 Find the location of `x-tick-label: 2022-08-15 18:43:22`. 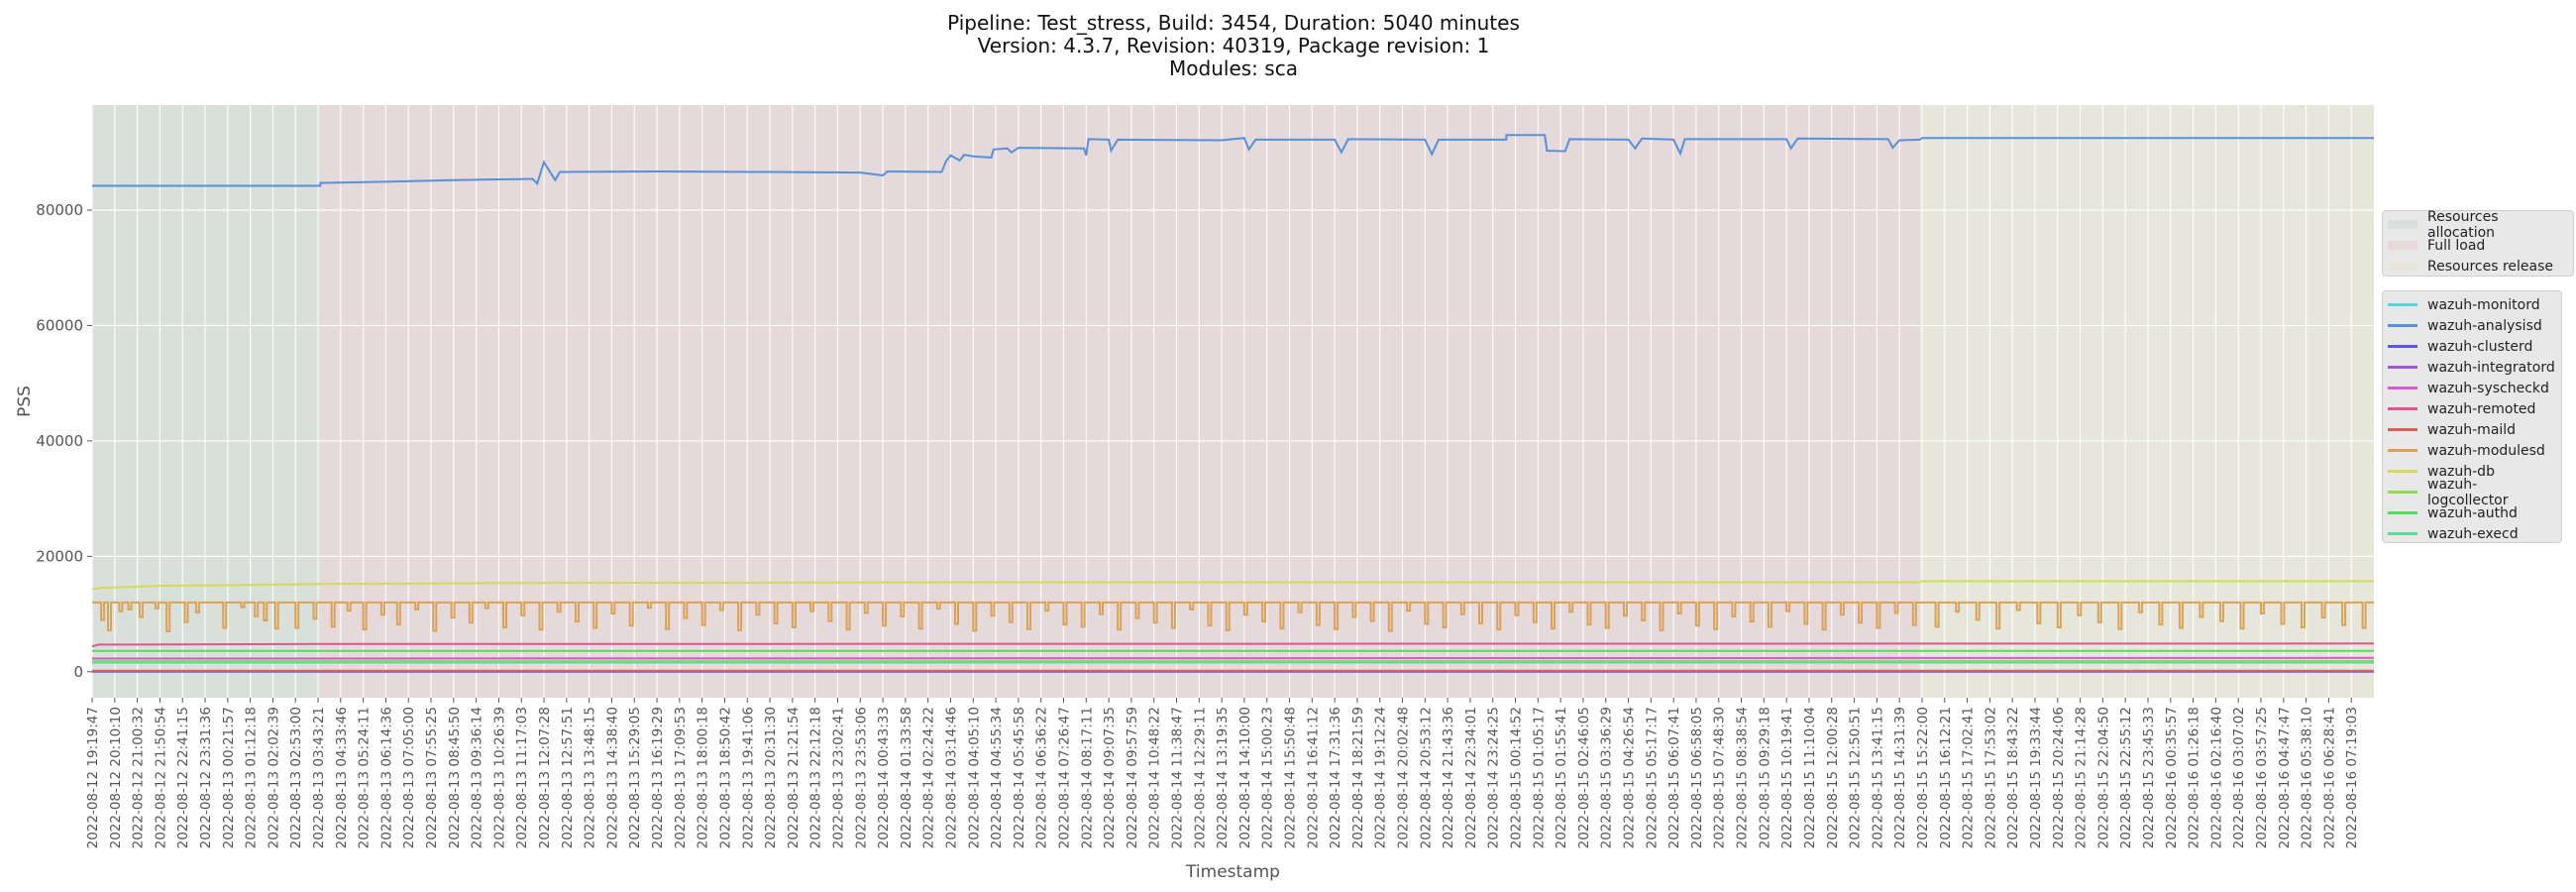

x-tick-label: 2022-08-15 18:43:22 is located at coordinates (2013, 777).